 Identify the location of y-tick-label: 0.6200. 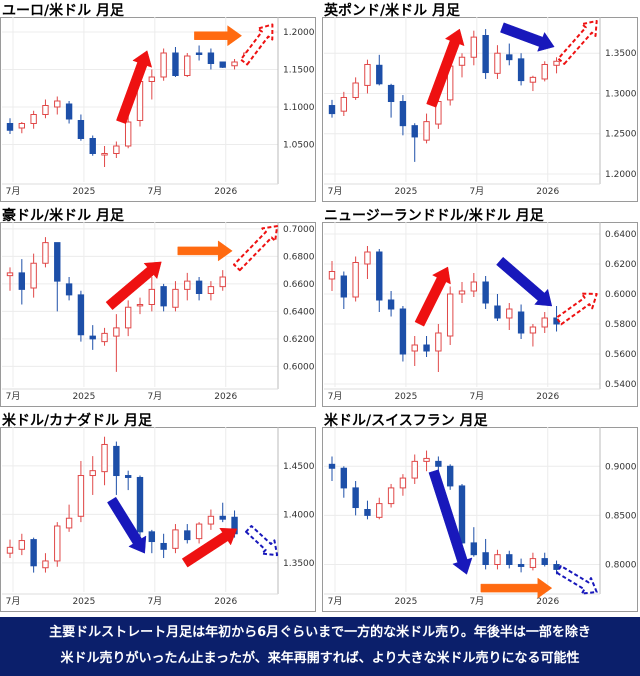
(299, 340).